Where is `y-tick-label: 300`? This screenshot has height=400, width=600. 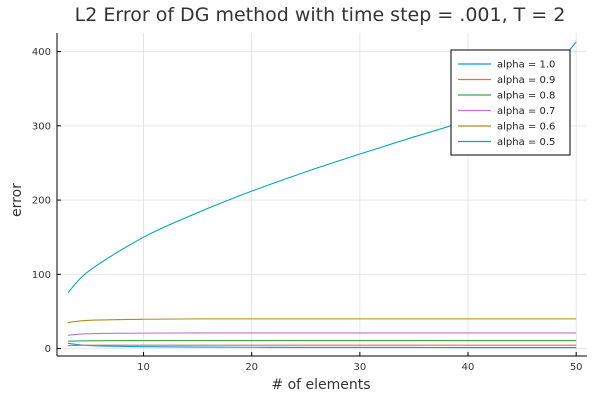
y-tick-label: 300 is located at coordinates (41, 126).